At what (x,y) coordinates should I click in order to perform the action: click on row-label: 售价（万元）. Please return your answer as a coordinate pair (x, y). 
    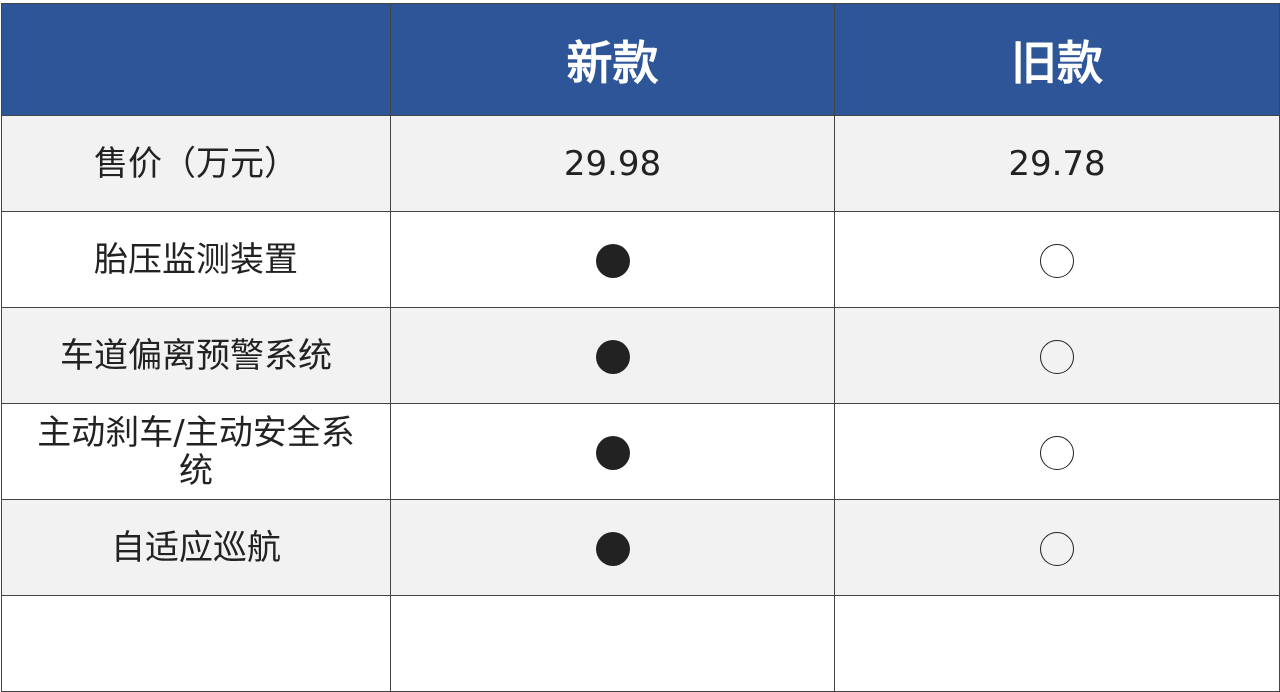
    Looking at the image, I should click on (196, 163).